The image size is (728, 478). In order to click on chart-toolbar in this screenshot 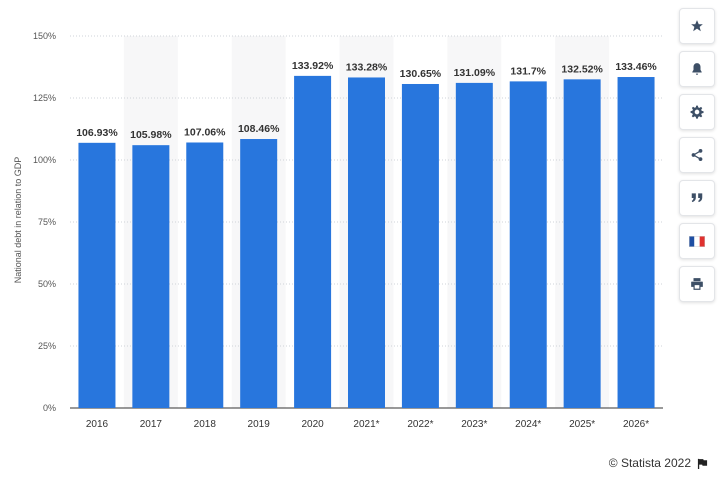, I will do `click(697, 155)`.